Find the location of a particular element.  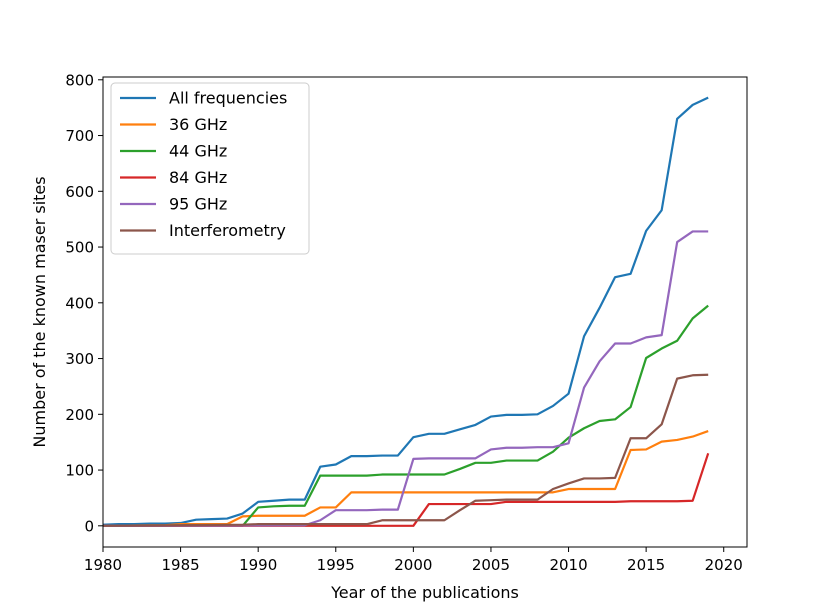

legend-label-4: 84 GHz is located at coordinates (198, 177).